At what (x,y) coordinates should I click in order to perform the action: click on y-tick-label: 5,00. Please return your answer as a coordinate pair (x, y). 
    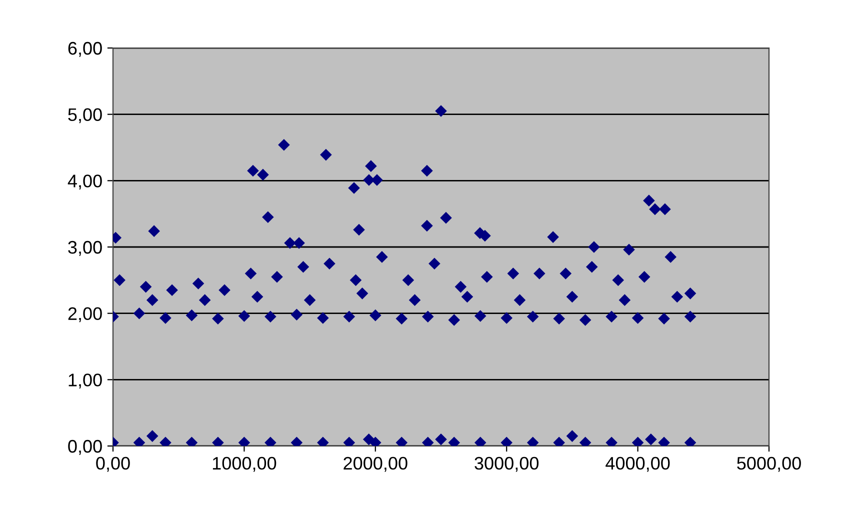
    Looking at the image, I should click on (85, 116).